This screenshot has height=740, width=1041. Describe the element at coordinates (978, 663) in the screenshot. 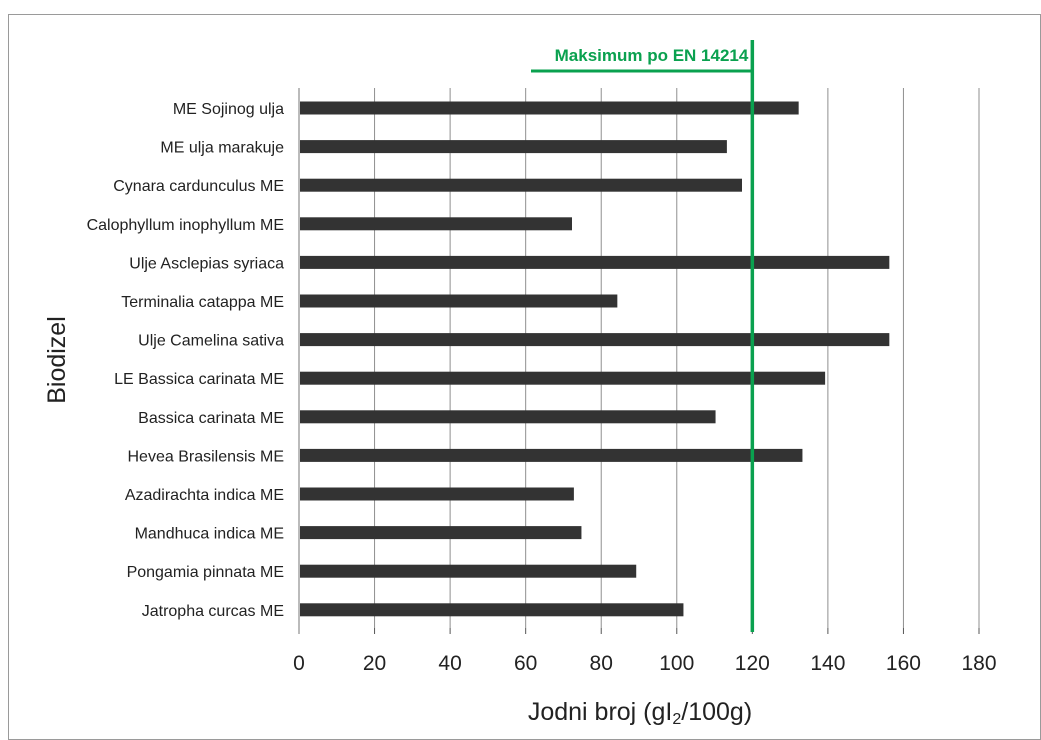

I see `x-tick-label-180: 180` at that location.